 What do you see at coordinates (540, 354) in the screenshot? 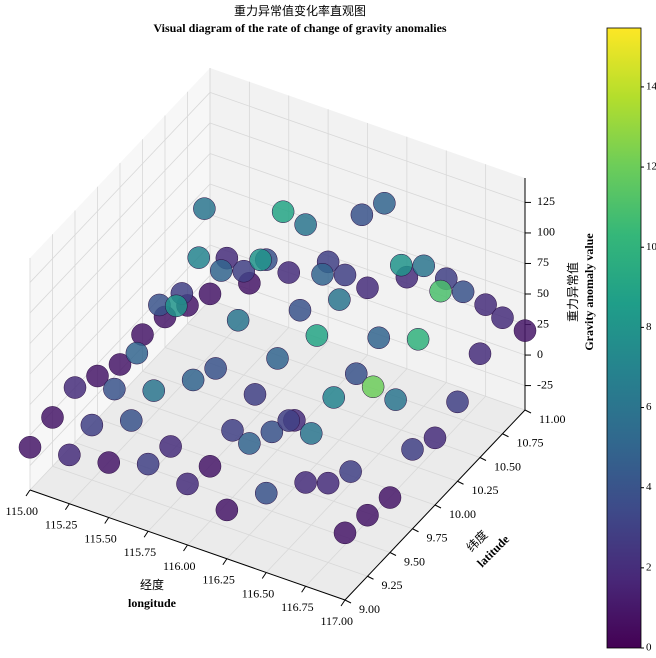
I see `z-tick-label: 0` at bounding box center [540, 354].